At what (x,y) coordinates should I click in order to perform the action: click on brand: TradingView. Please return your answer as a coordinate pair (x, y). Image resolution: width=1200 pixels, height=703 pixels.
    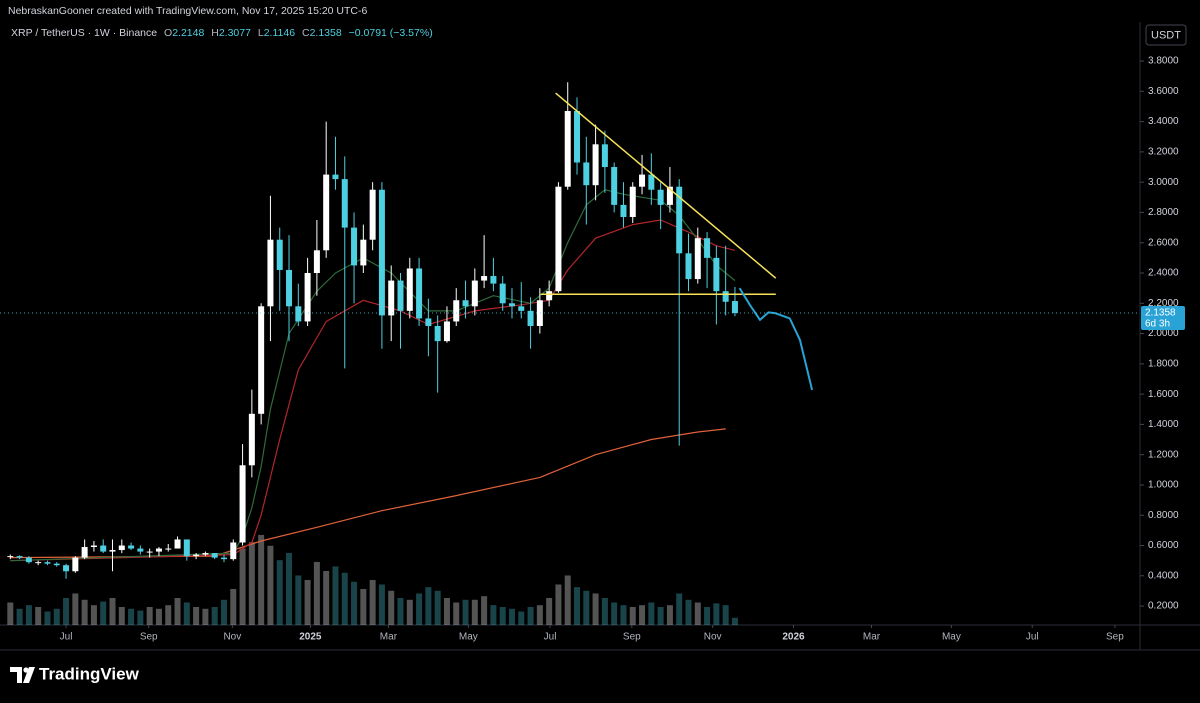
    Looking at the image, I should click on (89, 673).